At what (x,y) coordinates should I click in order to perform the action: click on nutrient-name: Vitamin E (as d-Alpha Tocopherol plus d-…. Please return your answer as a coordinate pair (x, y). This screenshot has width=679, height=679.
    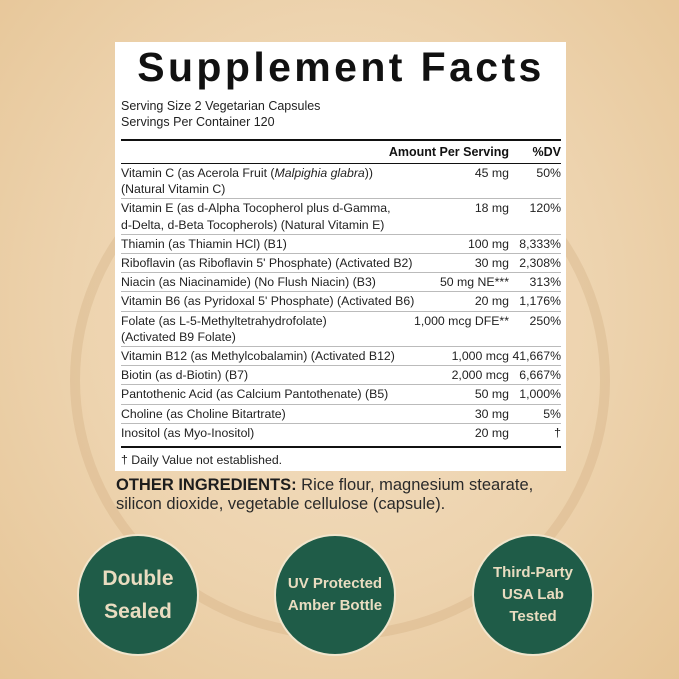
    Looking at the image, I should click on (295, 216).